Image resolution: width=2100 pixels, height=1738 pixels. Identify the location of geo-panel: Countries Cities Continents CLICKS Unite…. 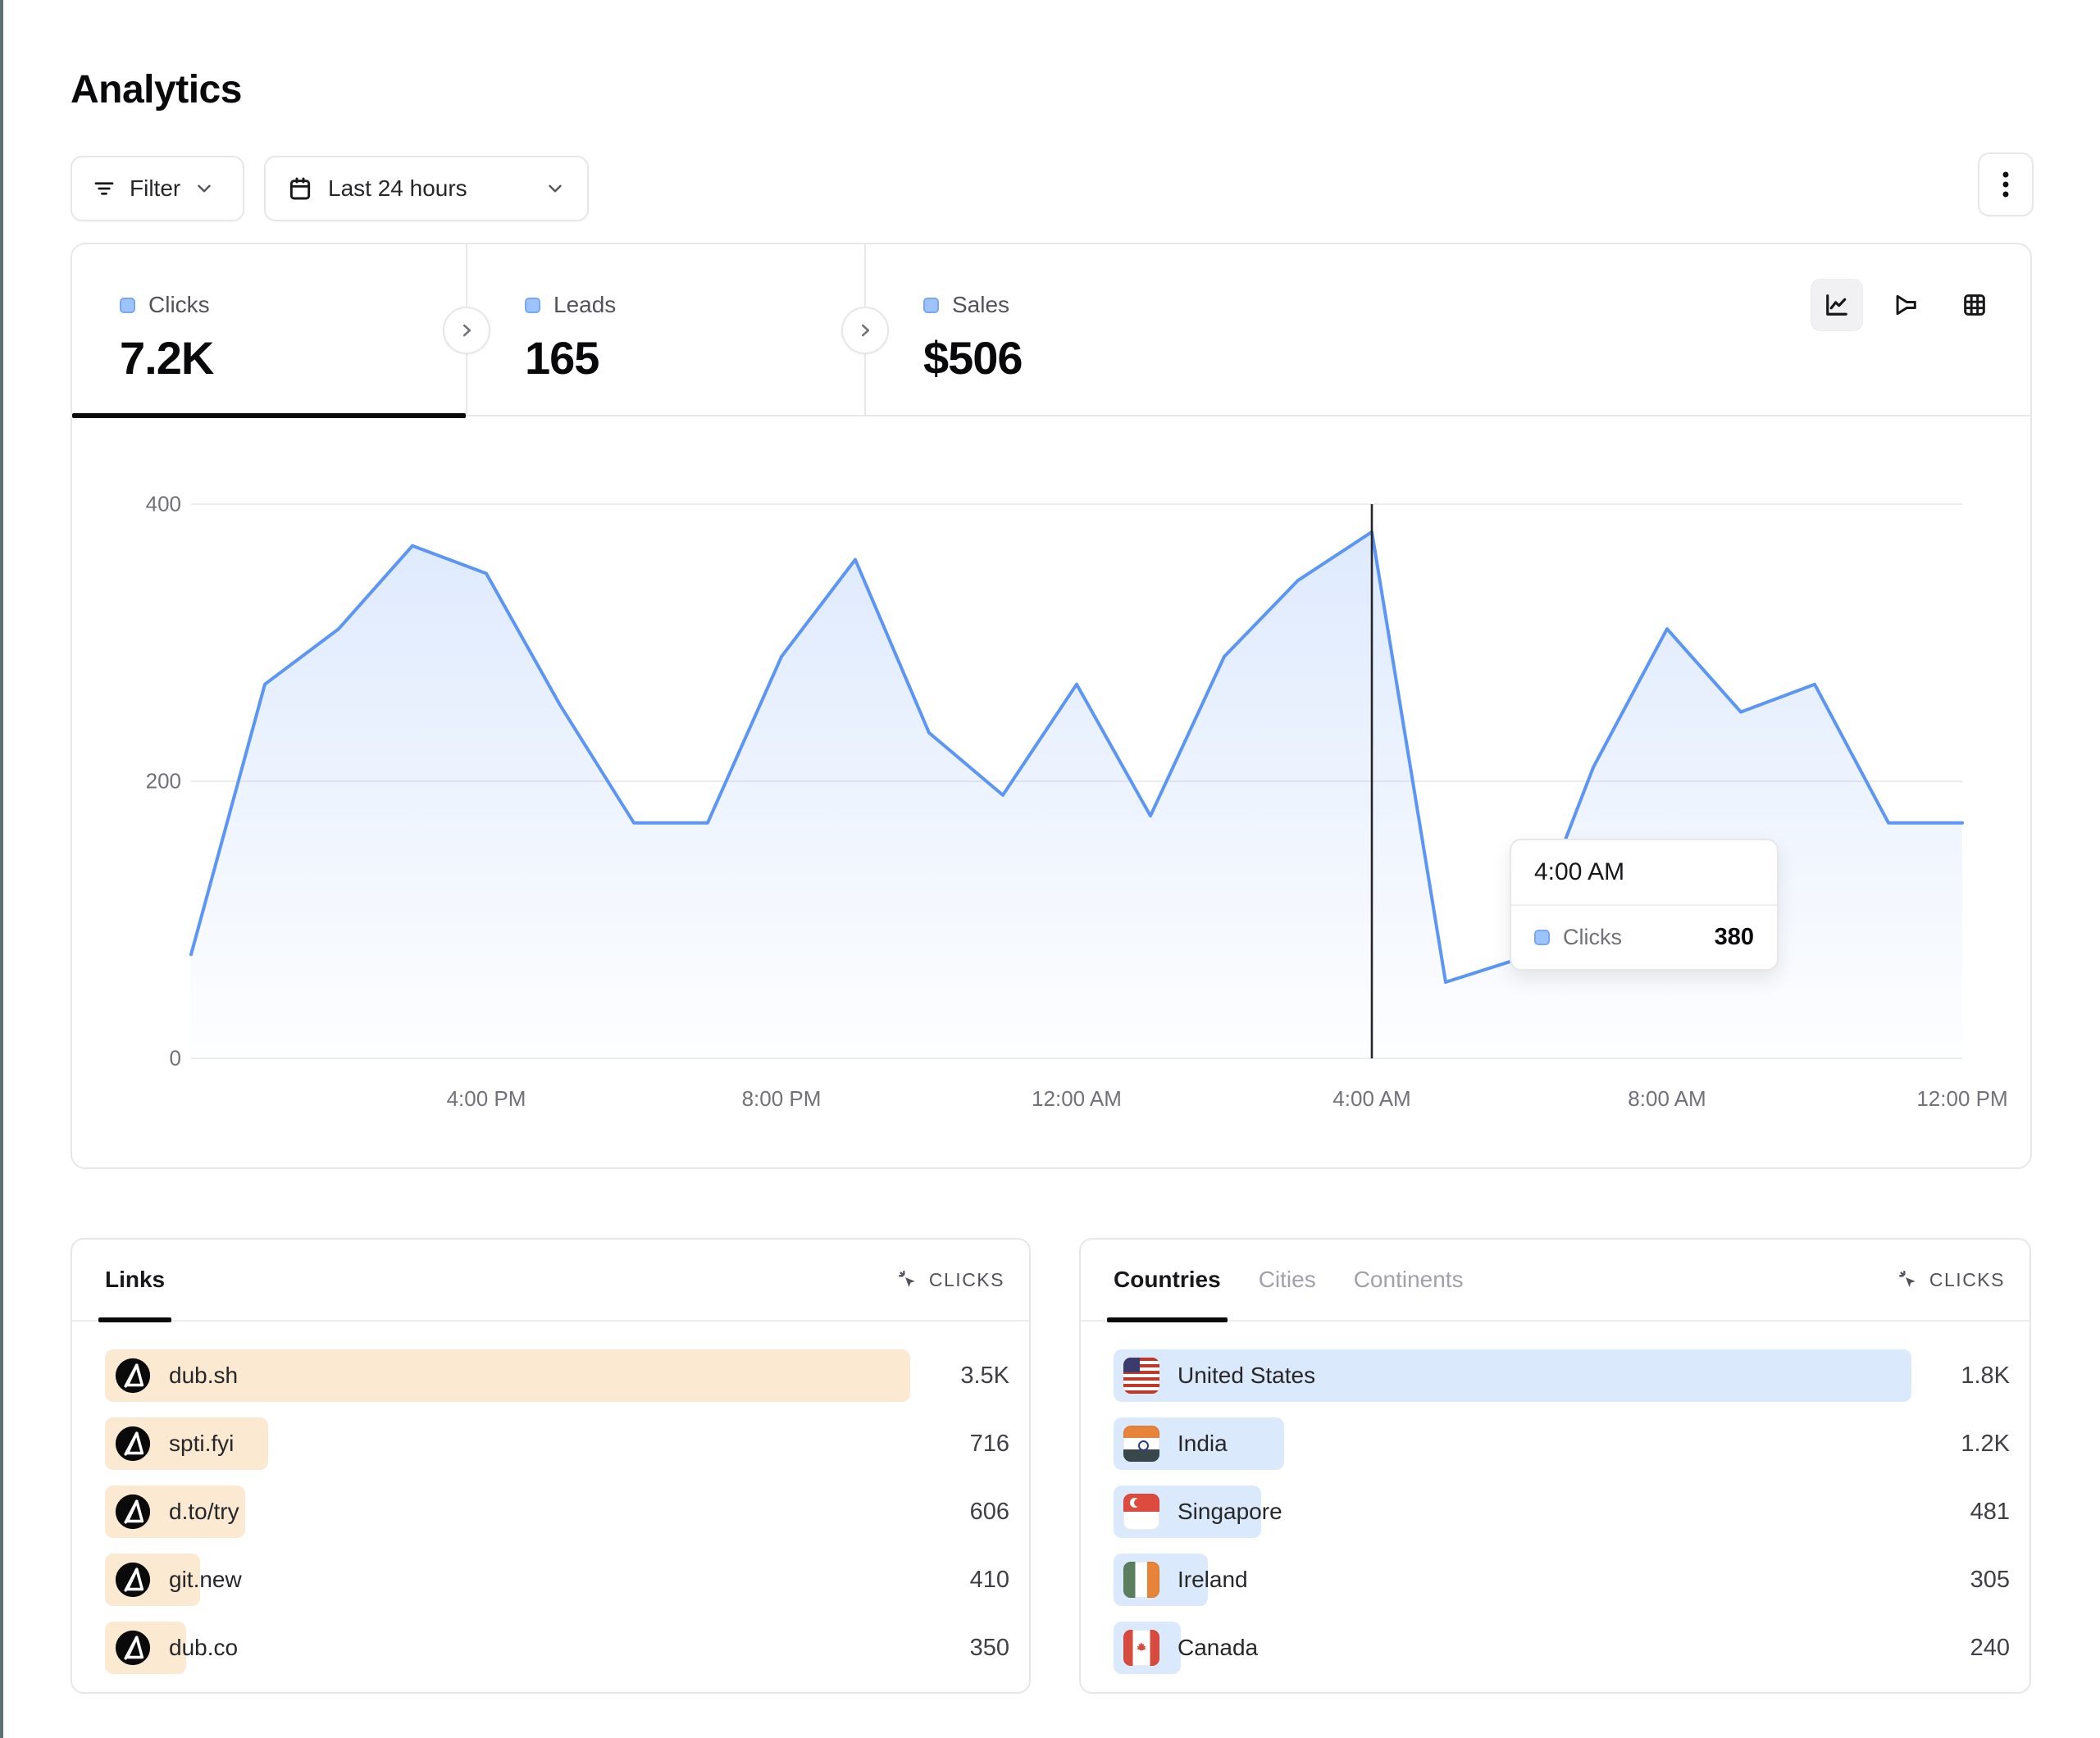
(1555, 1466).